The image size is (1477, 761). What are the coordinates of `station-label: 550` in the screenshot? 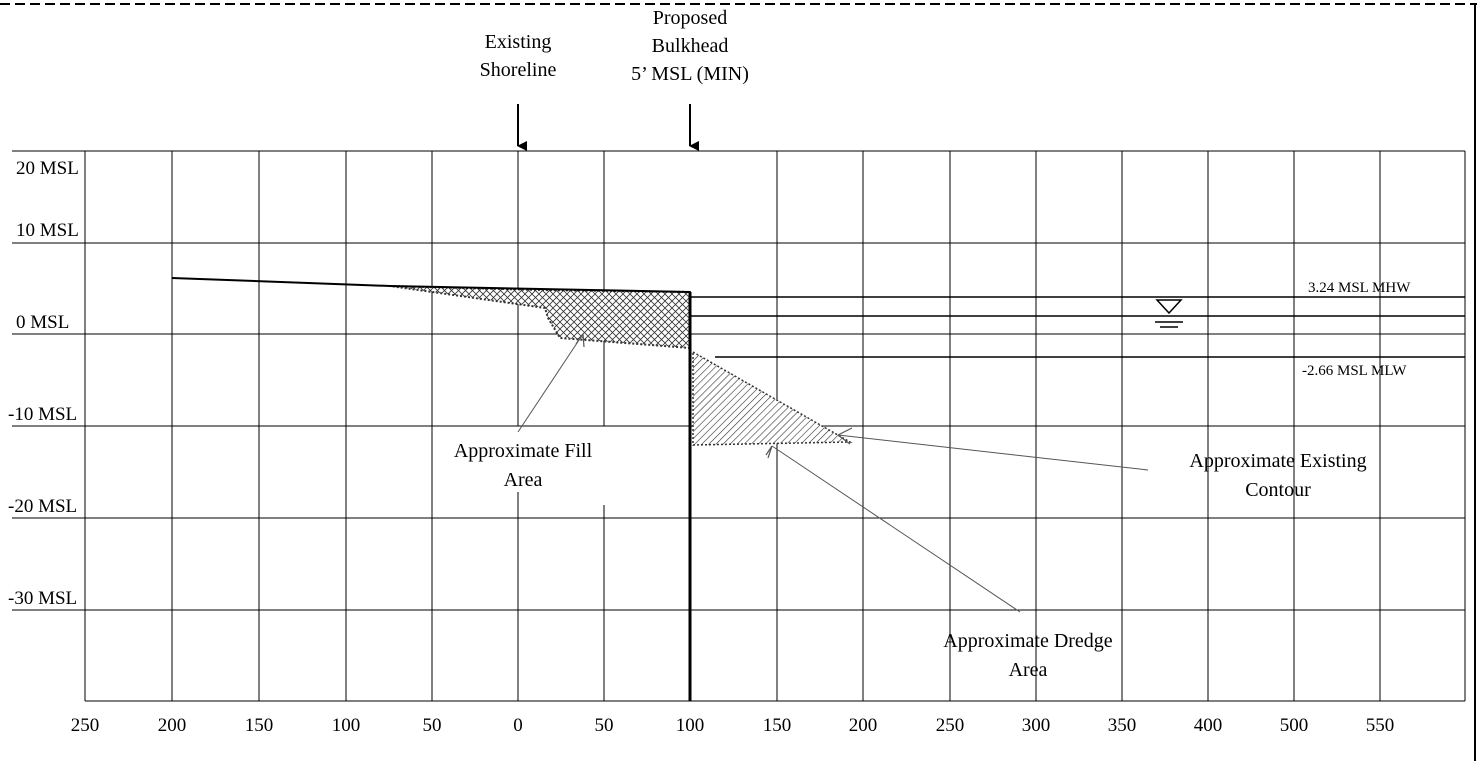 It's located at (1380, 725).